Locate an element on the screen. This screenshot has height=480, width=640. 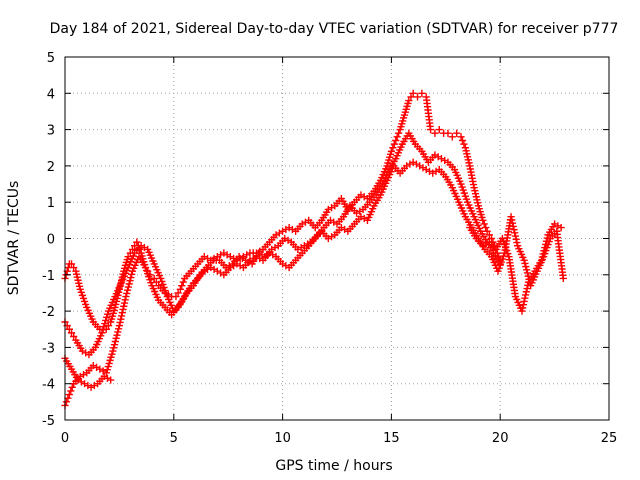
y-axis-label: SDTVAR / TECUs is located at coordinates (14, 238).